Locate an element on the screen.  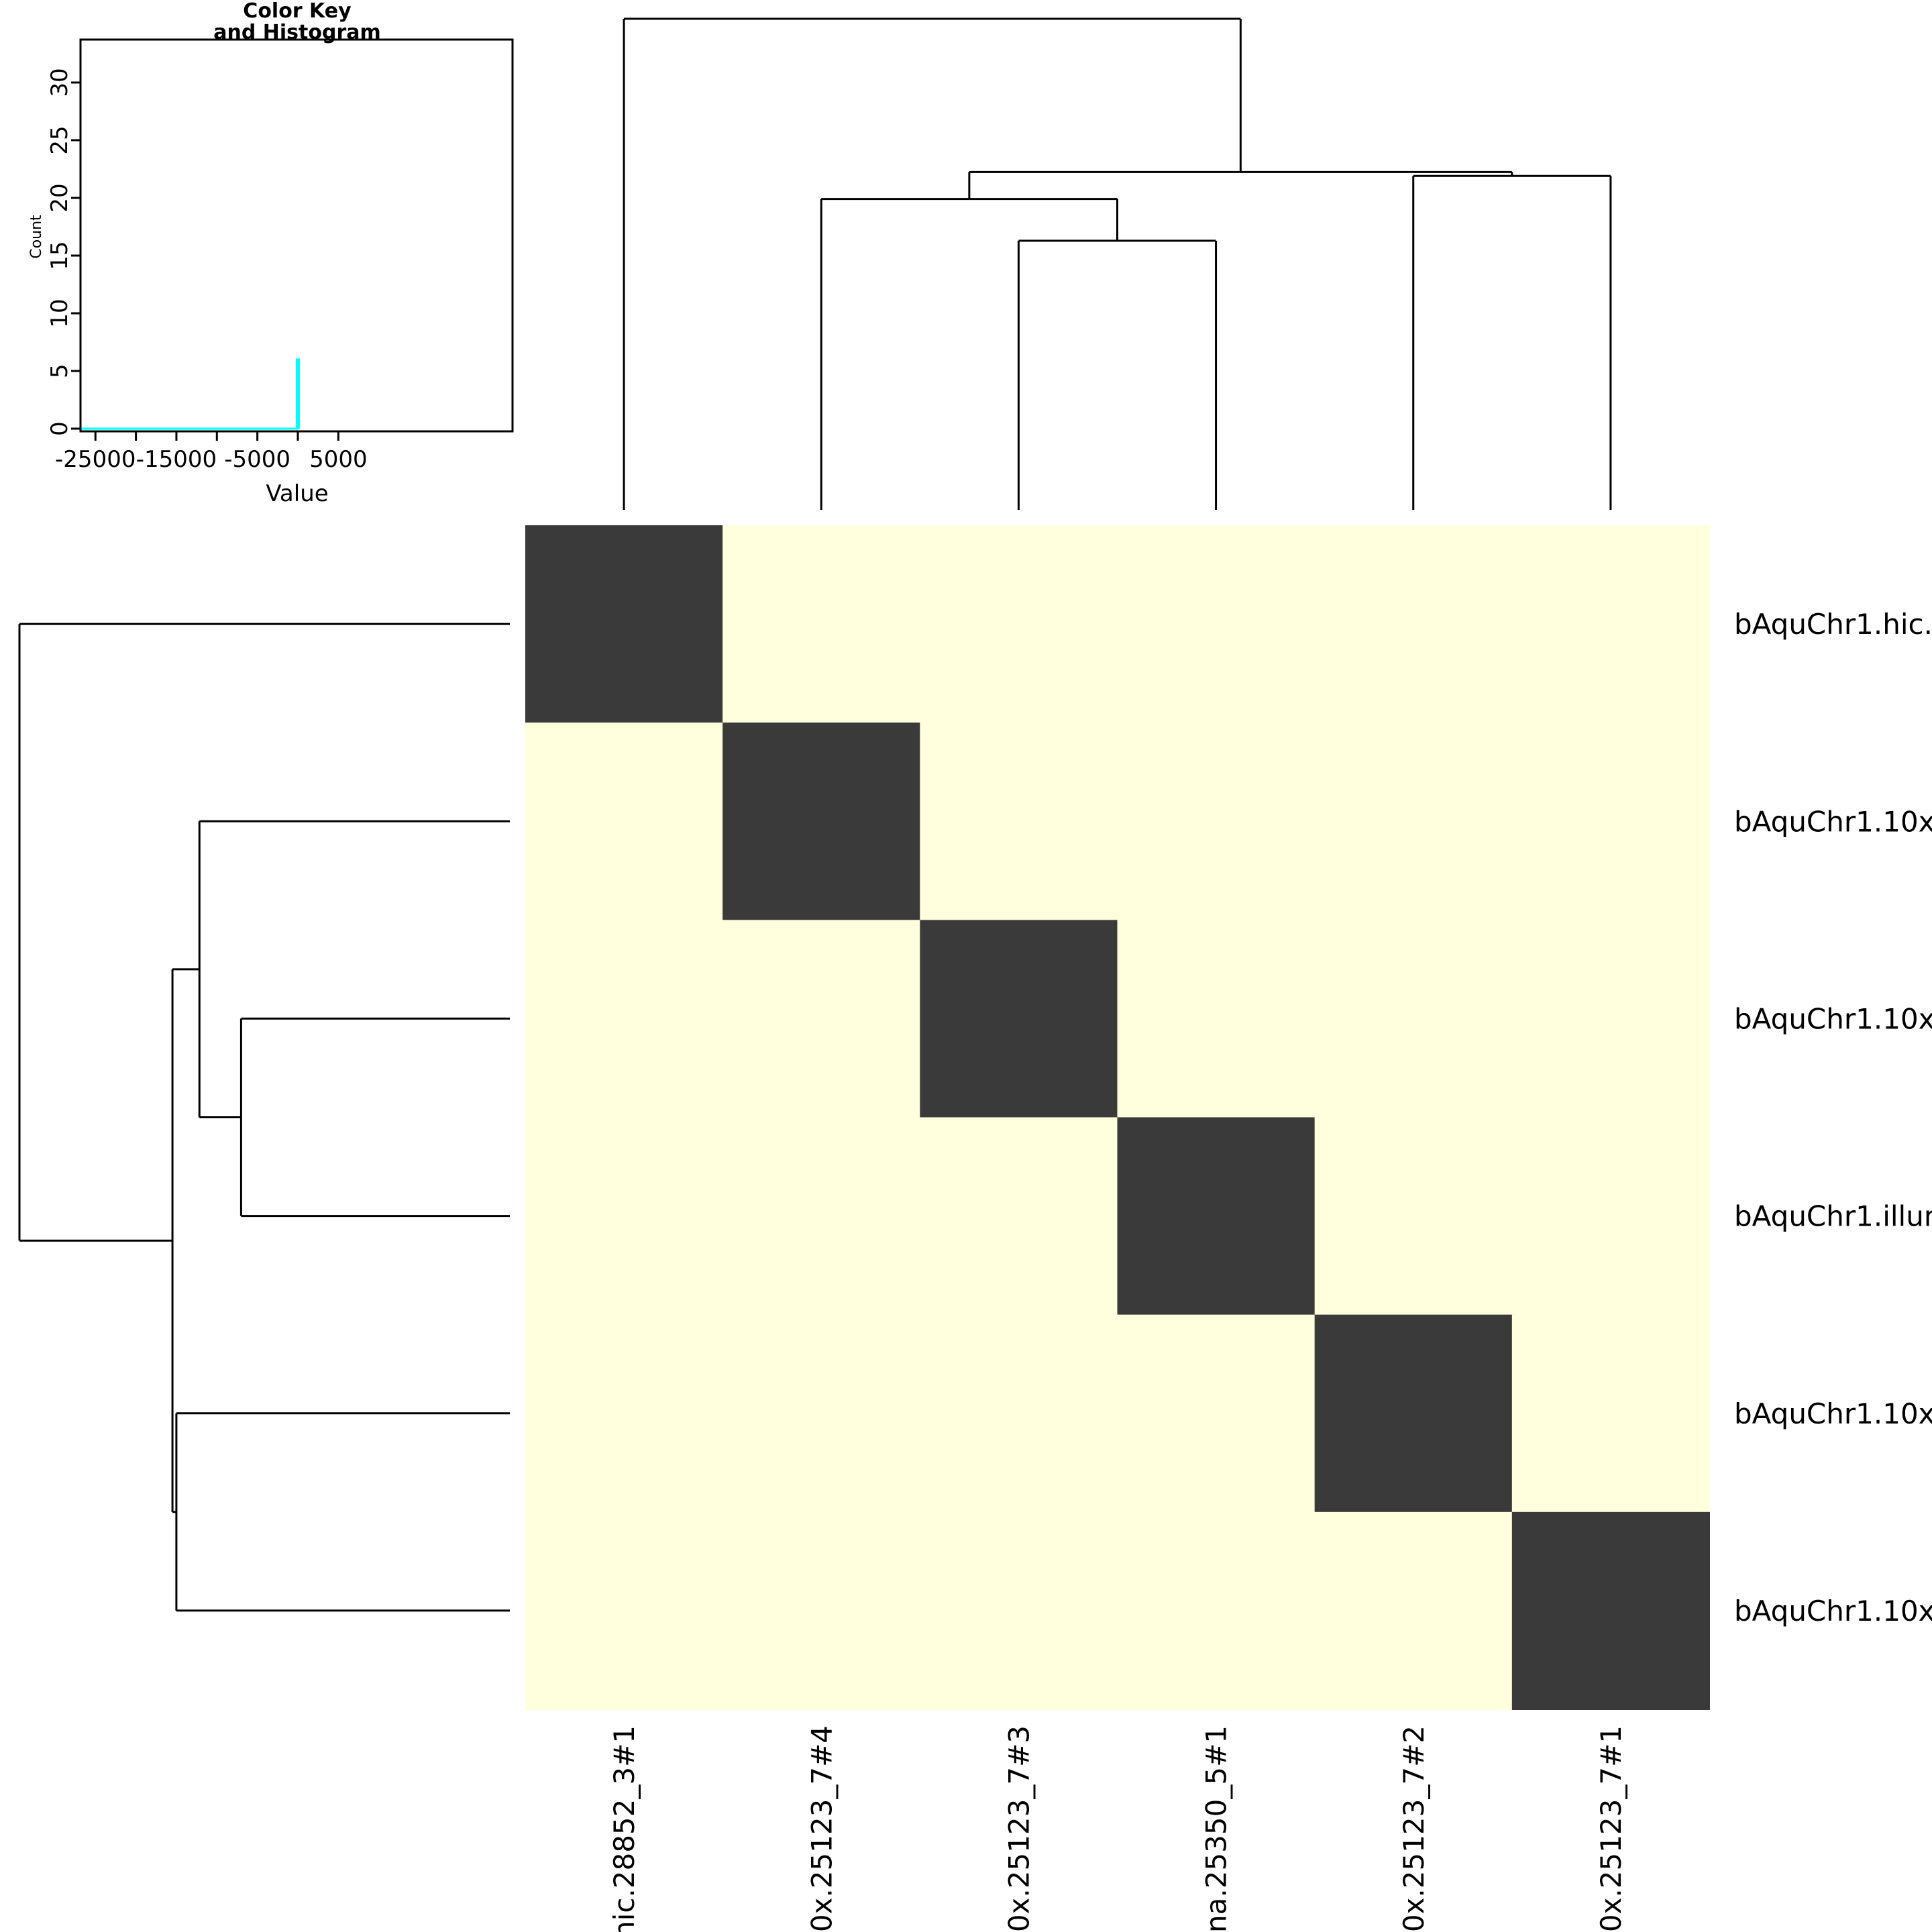
column-label: bAquChr1.10x.25123_7#2 is located at coordinates (1413, 1828).